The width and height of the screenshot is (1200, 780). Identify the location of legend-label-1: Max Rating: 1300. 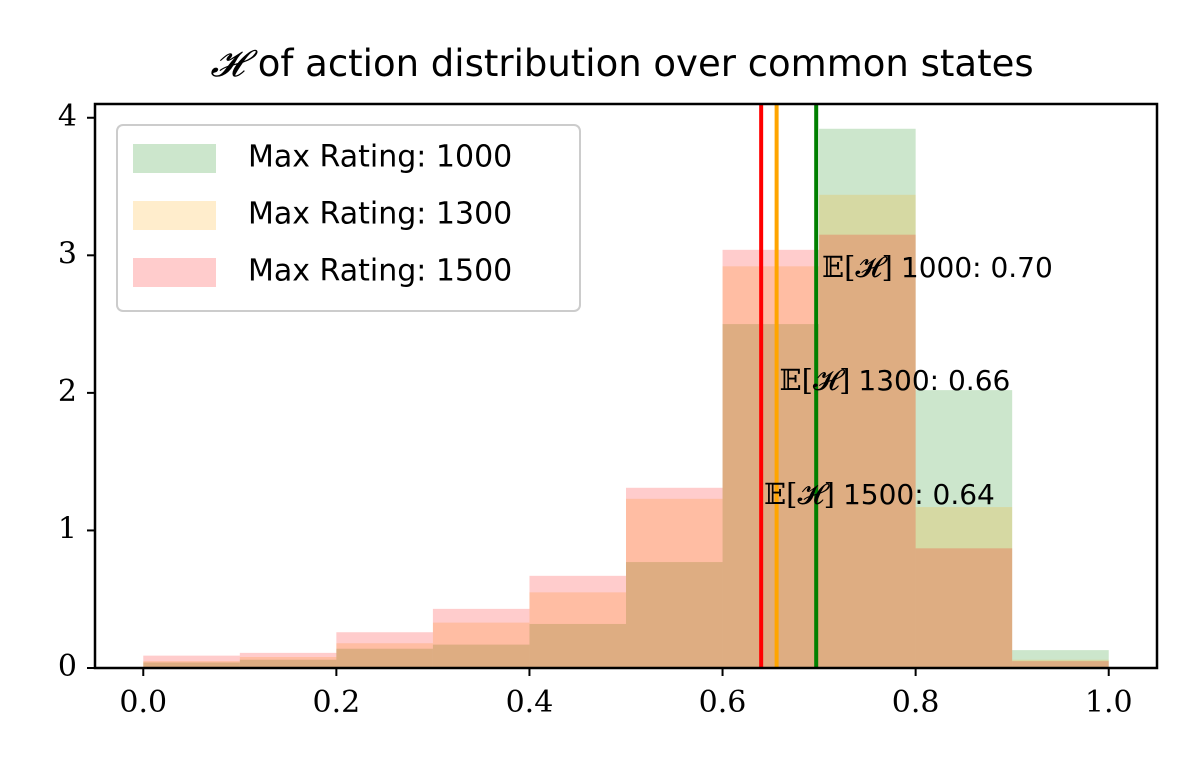
(380, 214).